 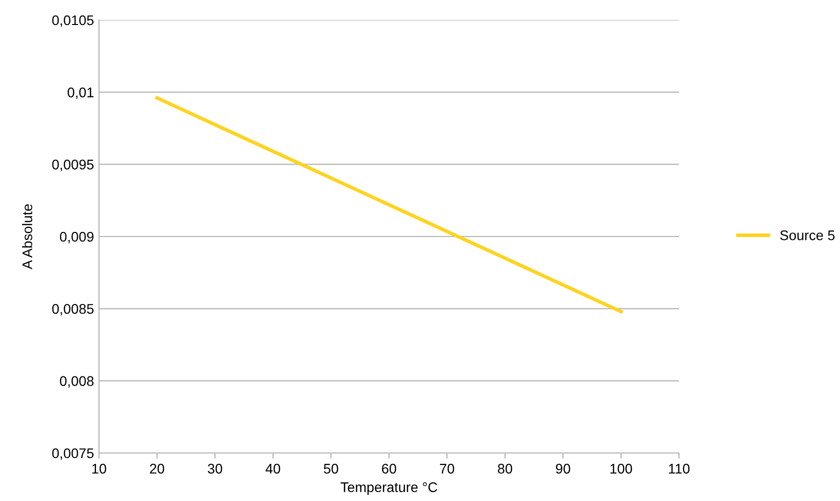 I want to click on x-tick-label: 10, so click(x=99, y=469).